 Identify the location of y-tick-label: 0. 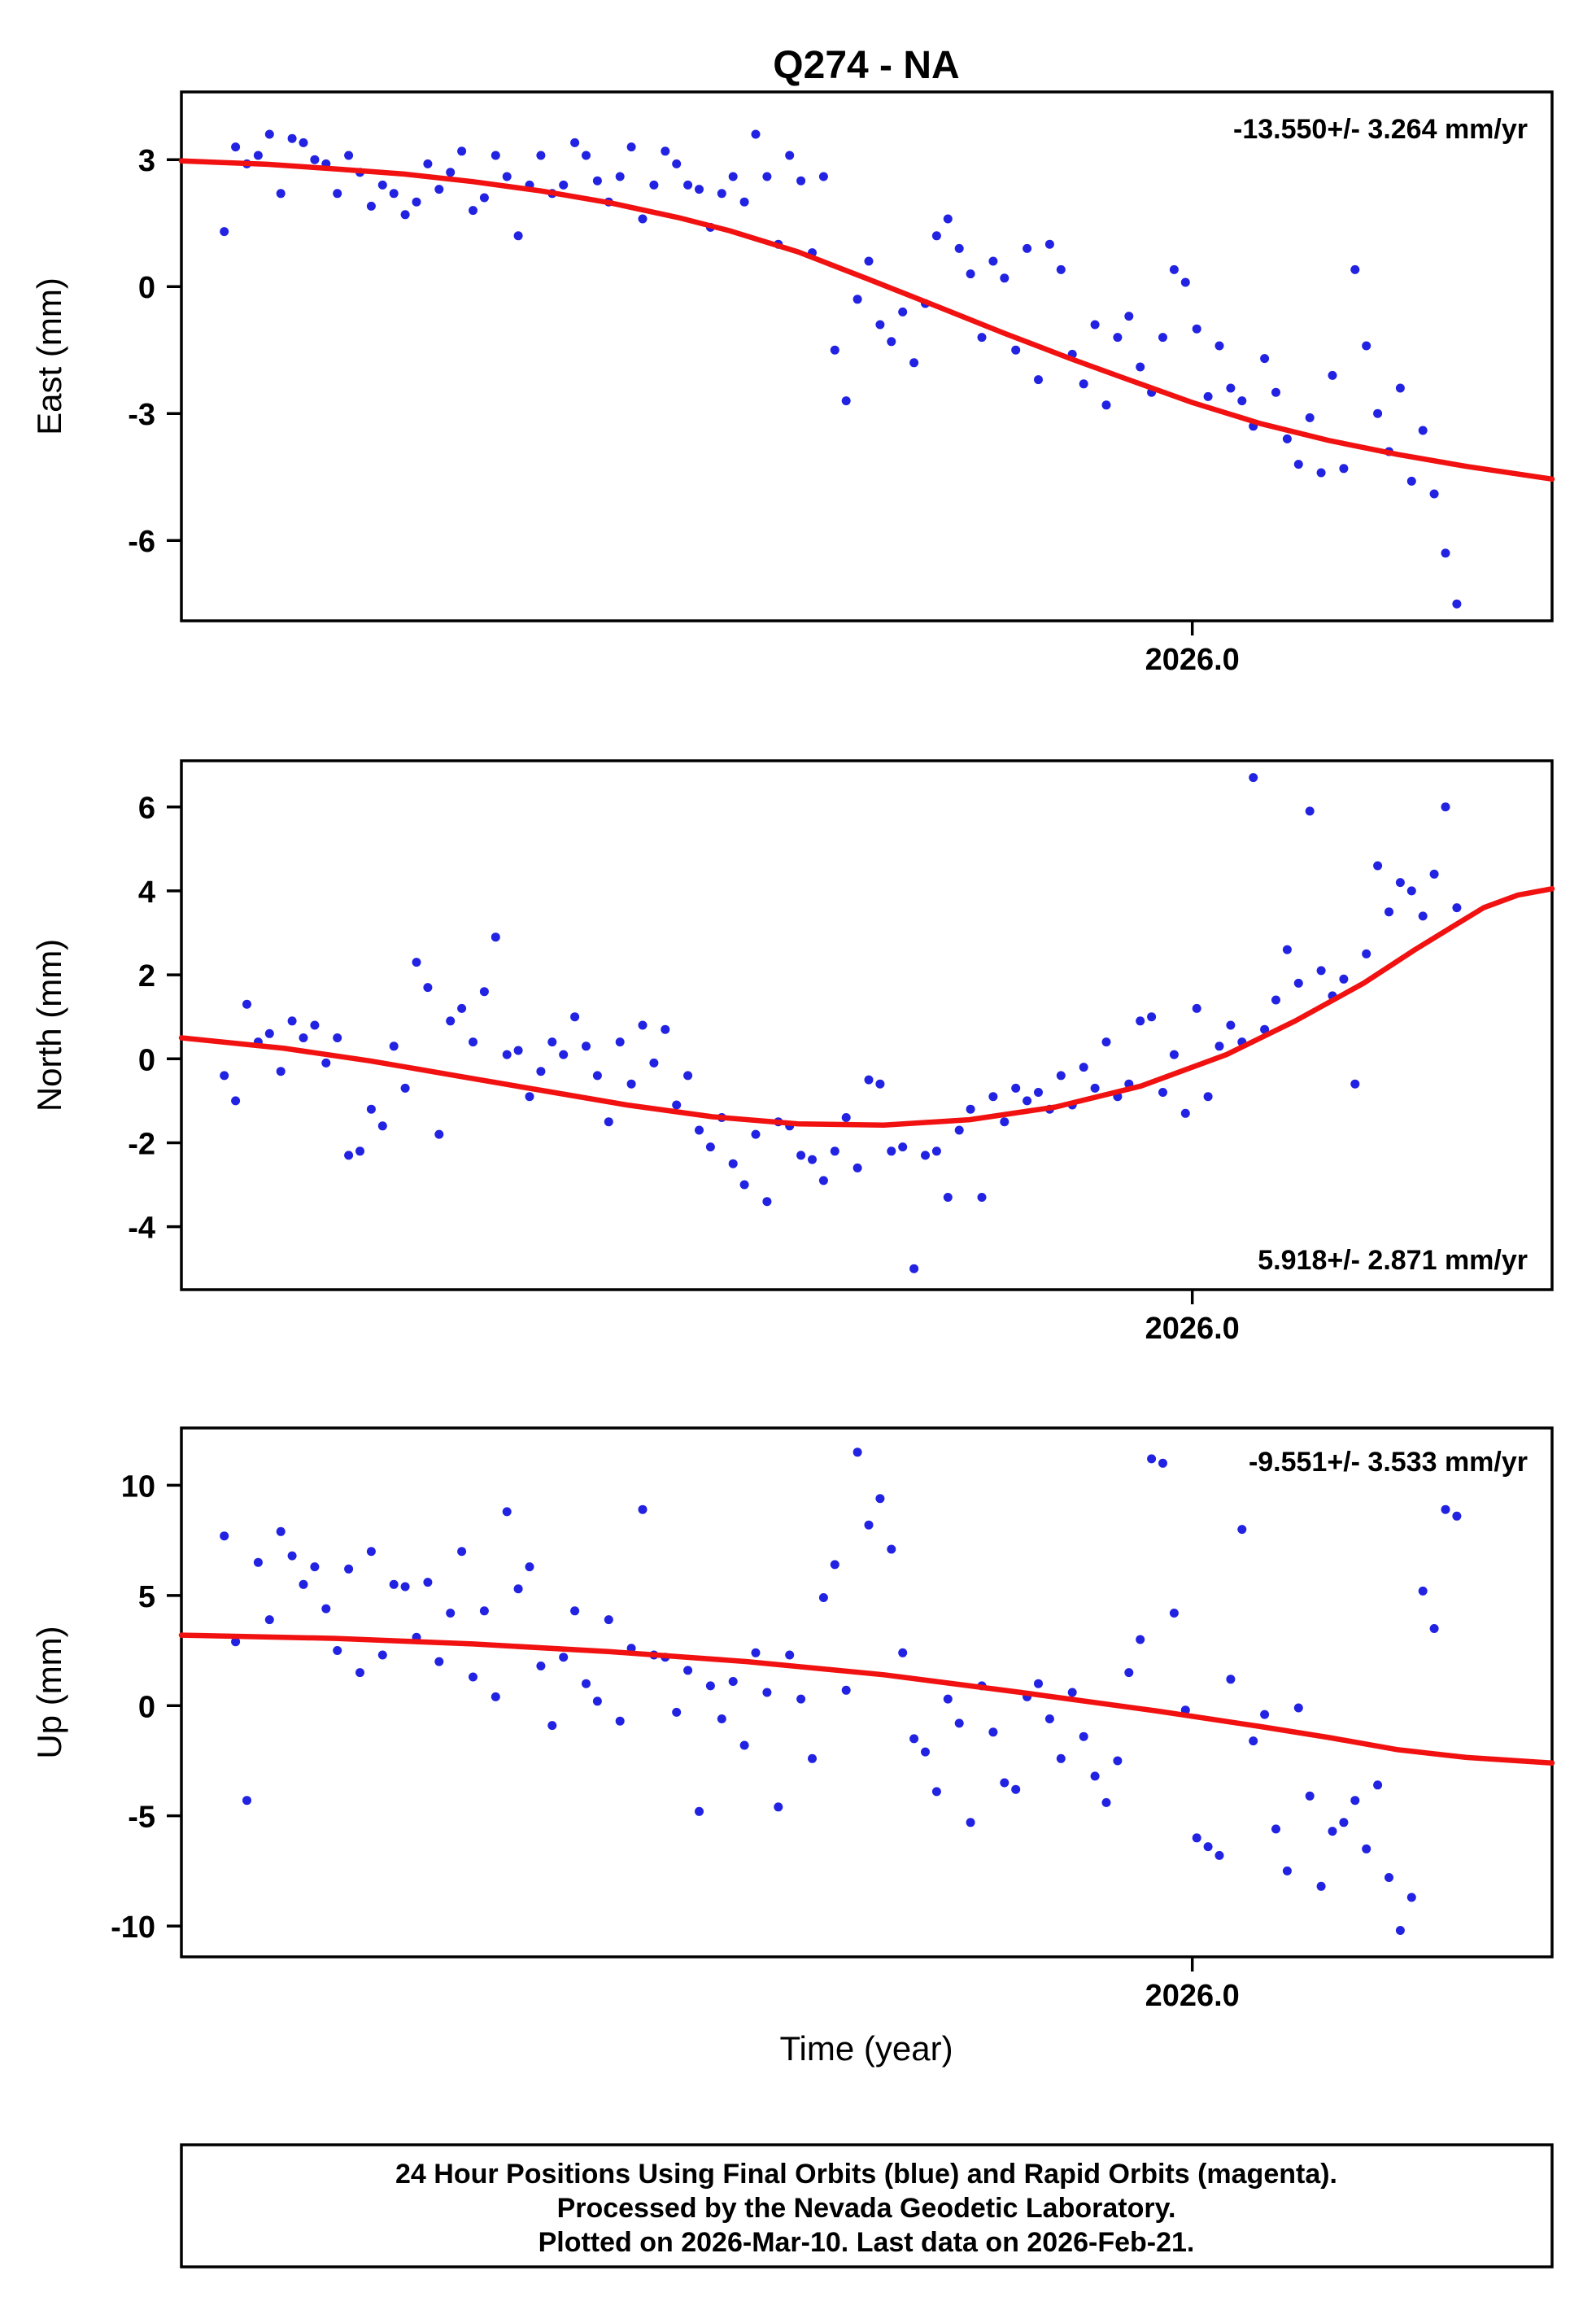
(146, 1707).